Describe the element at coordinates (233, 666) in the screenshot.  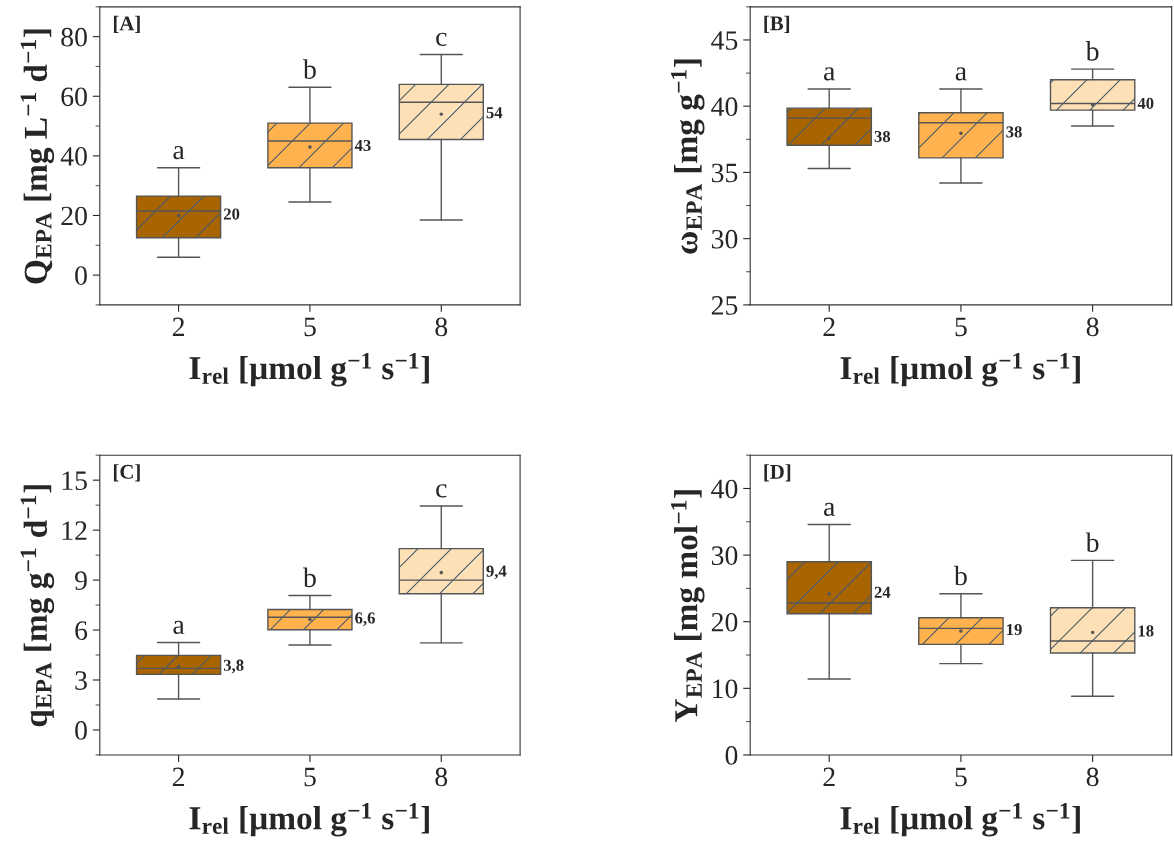
I see `text: 3,8` at that location.